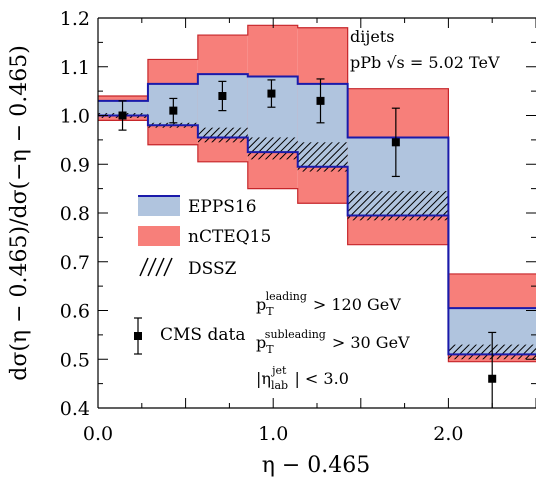  I want to click on legend-label-cms: CMS data, so click(202, 335).